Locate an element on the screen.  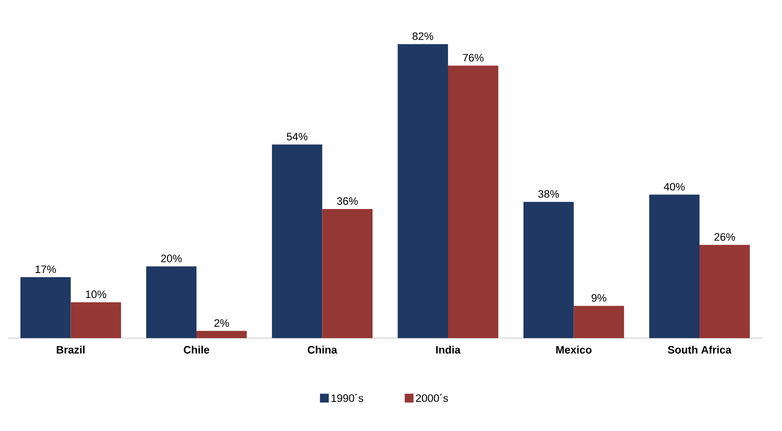
data-label: 20% is located at coordinates (171, 258).